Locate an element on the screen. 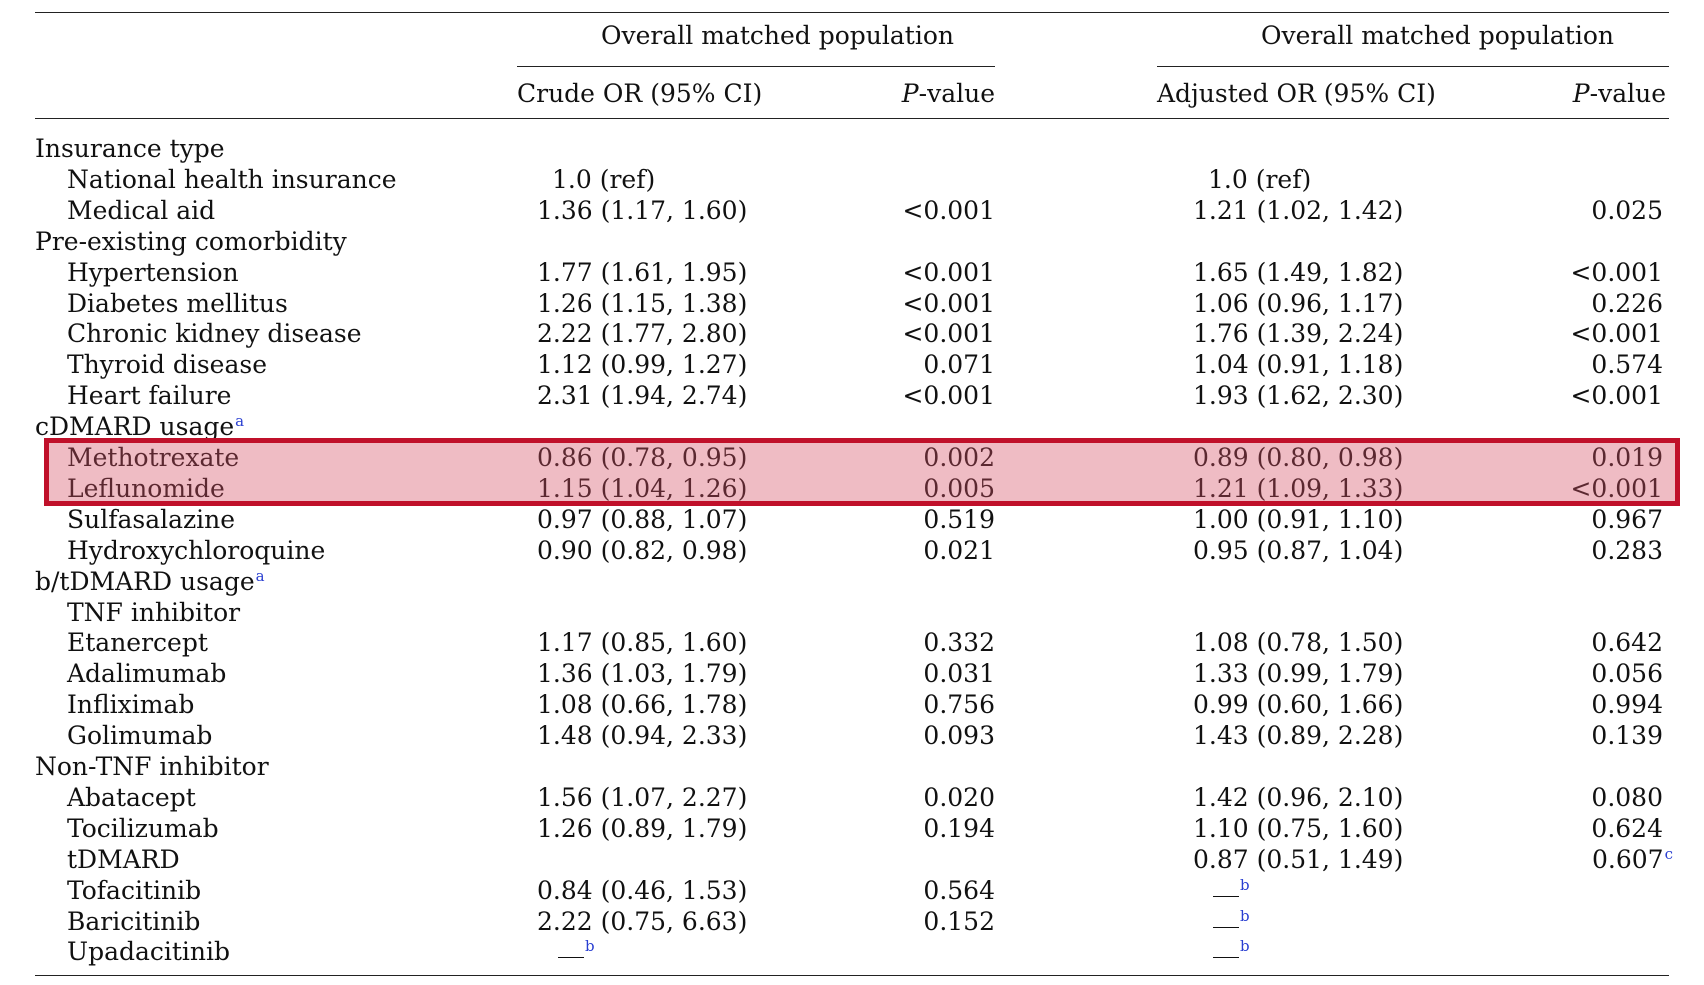 The height and width of the screenshot is (985, 1704). adjusted-pvalue-cell: 0.056 is located at coordinates (1585, 674).